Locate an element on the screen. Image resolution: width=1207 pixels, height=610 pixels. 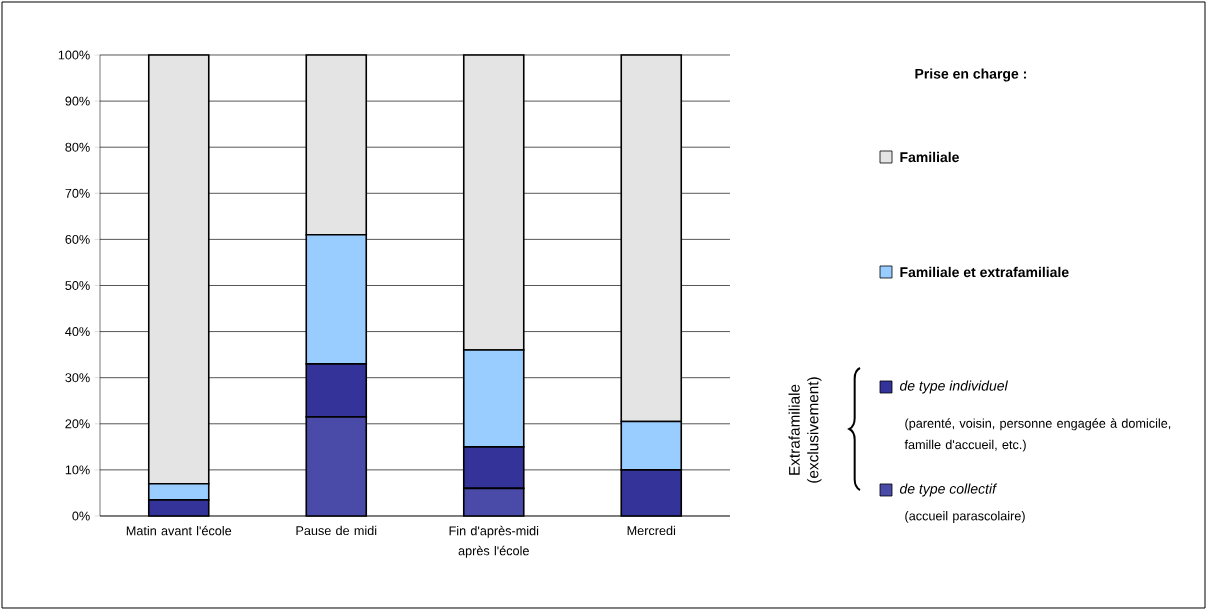
x-tick-label: Fin d'après-midi après l'école is located at coordinates (494, 541).